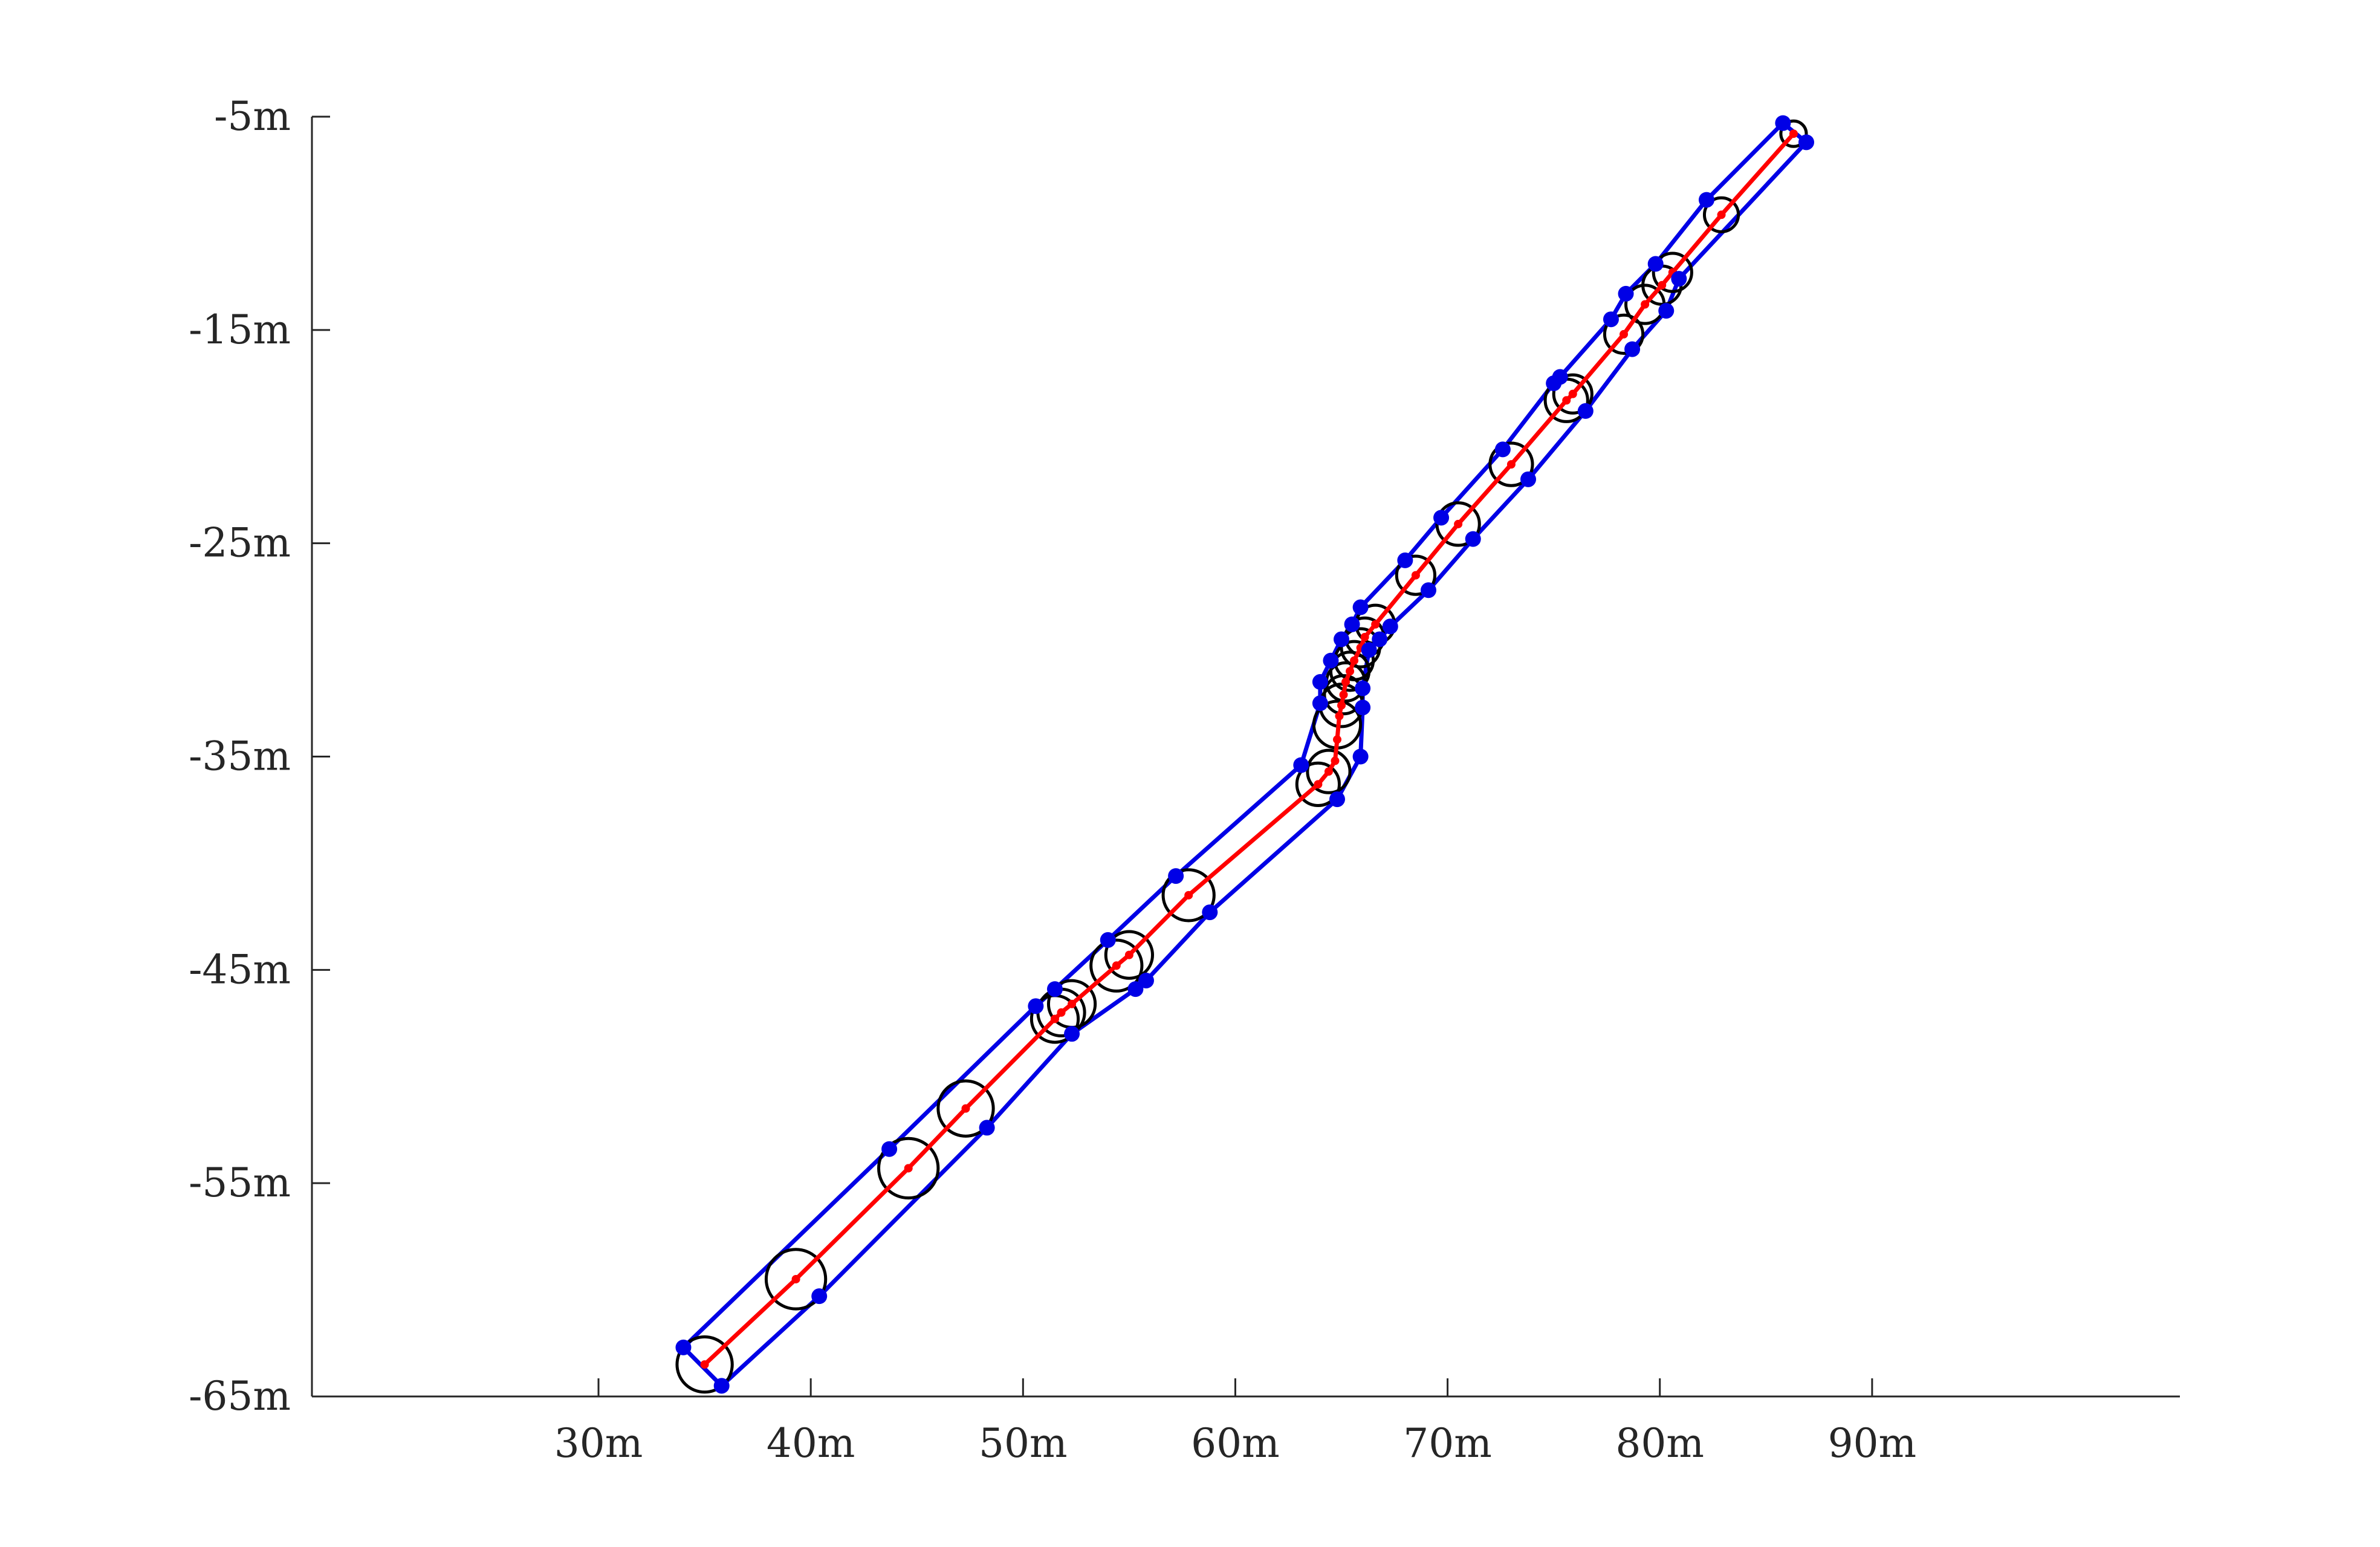 The width and height of the screenshot is (2380, 1547). What do you see at coordinates (240, 329) in the screenshot?
I see `y-tick-label: -15m` at bounding box center [240, 329].